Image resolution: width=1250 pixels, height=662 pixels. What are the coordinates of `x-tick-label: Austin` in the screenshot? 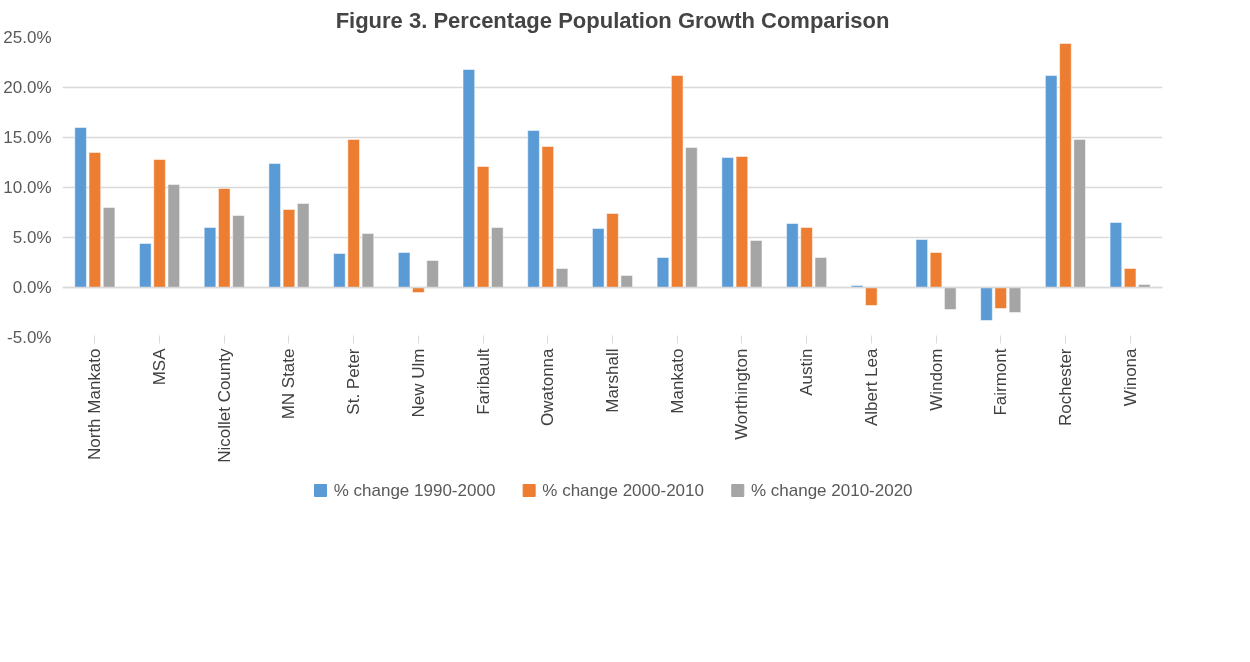 It's located at (807, 372).